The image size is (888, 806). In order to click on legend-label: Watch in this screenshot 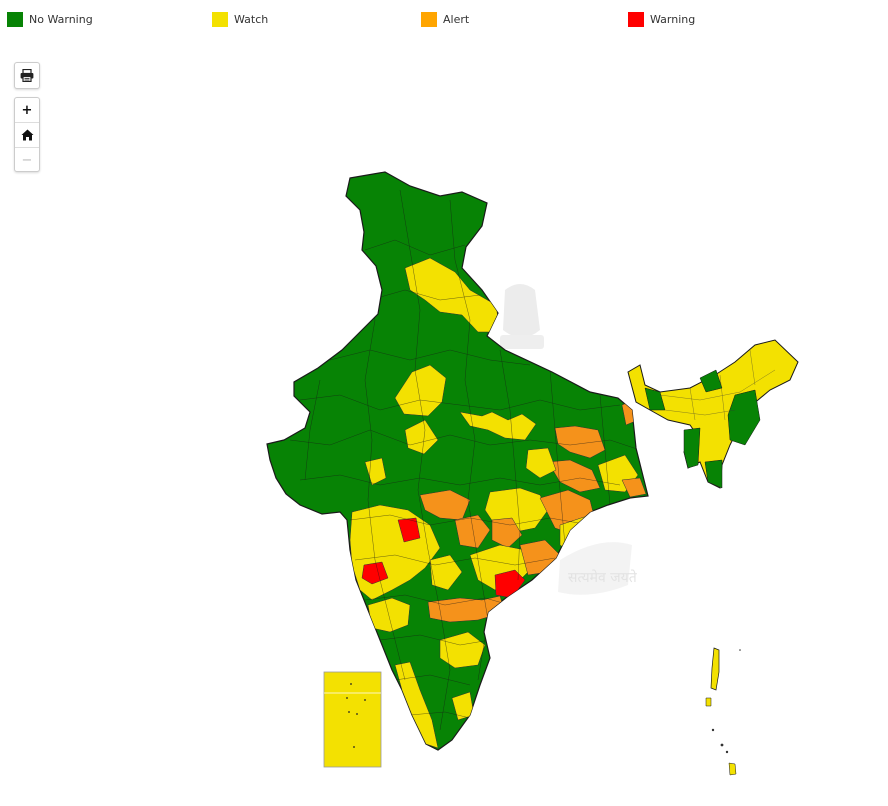, I will do `click(251, 19)`.